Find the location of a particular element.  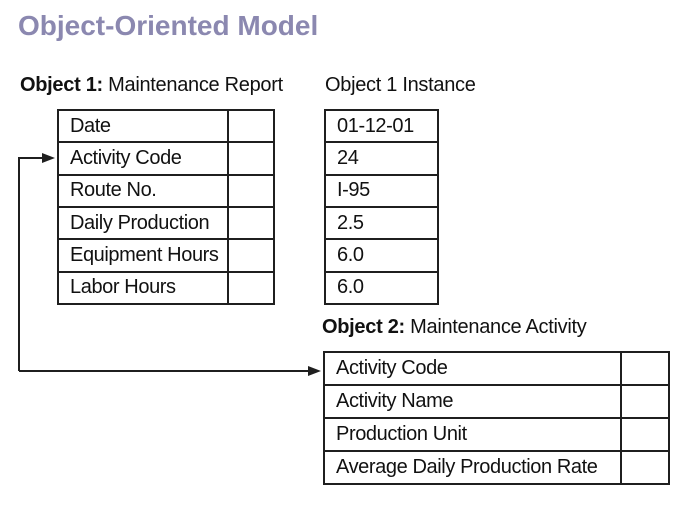

object1-label: Object 1: Maintenance Report is located at coordinates (151, 85).